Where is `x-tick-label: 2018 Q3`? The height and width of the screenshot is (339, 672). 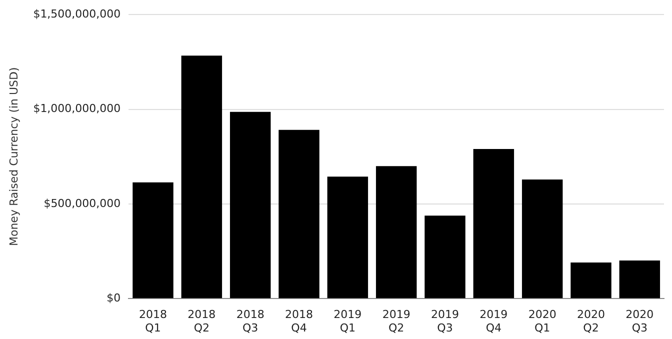
x-tick-label: 2018 Q3 is located at coordinates (250, 321).